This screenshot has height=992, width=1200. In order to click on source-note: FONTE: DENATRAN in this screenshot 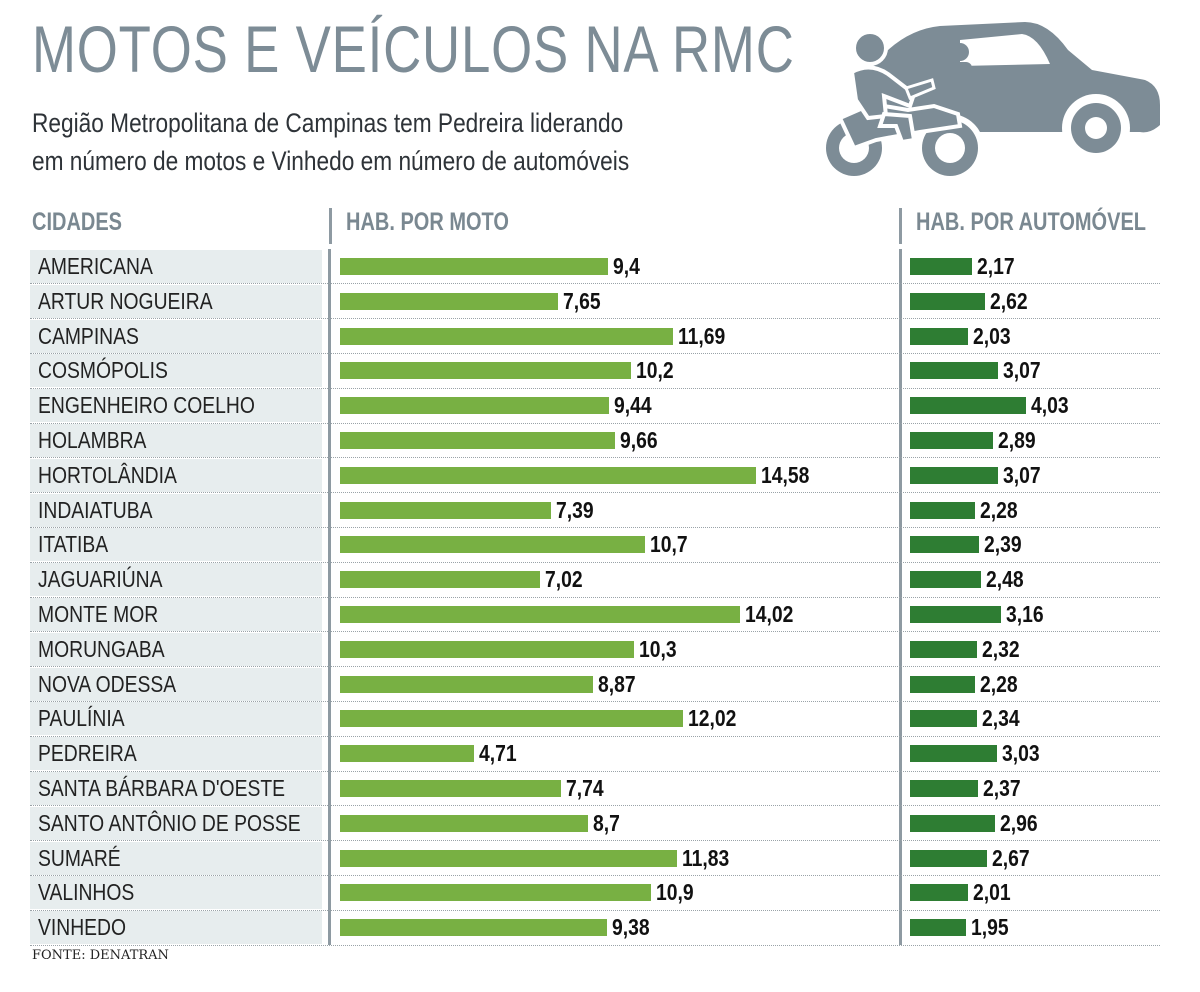, I will do `click(100, 955)`.